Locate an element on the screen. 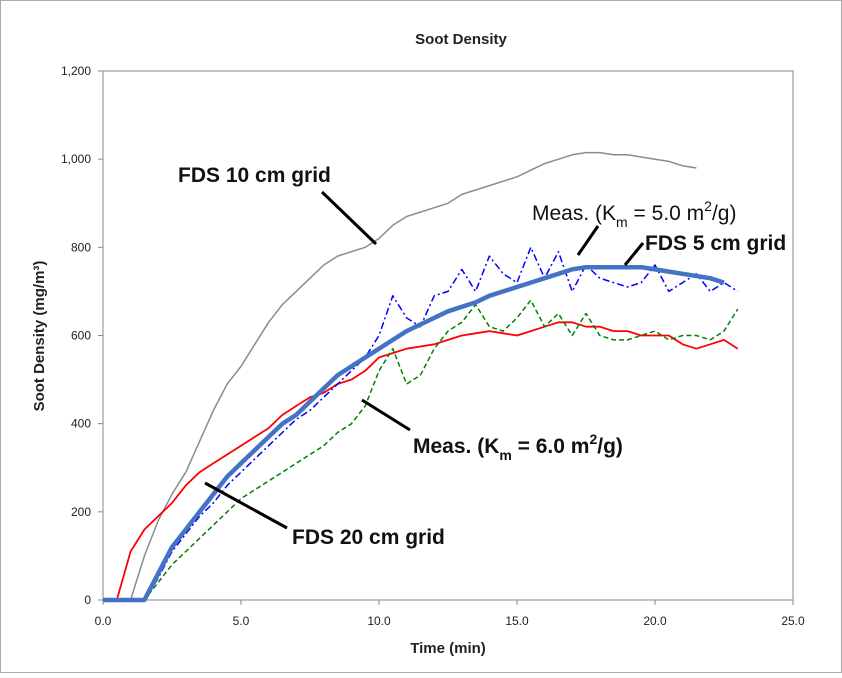 The image size is (842, 678). y-tick-label: 600 is located at coordinates (81, 336).